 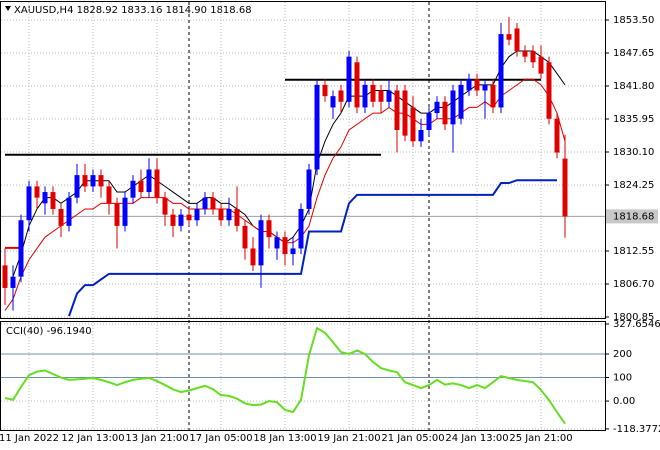 What do you see at coordinates (636, 429) in the screenshot?
I see `y-tick-label: -118.3772` at bounding box center [636, 429].